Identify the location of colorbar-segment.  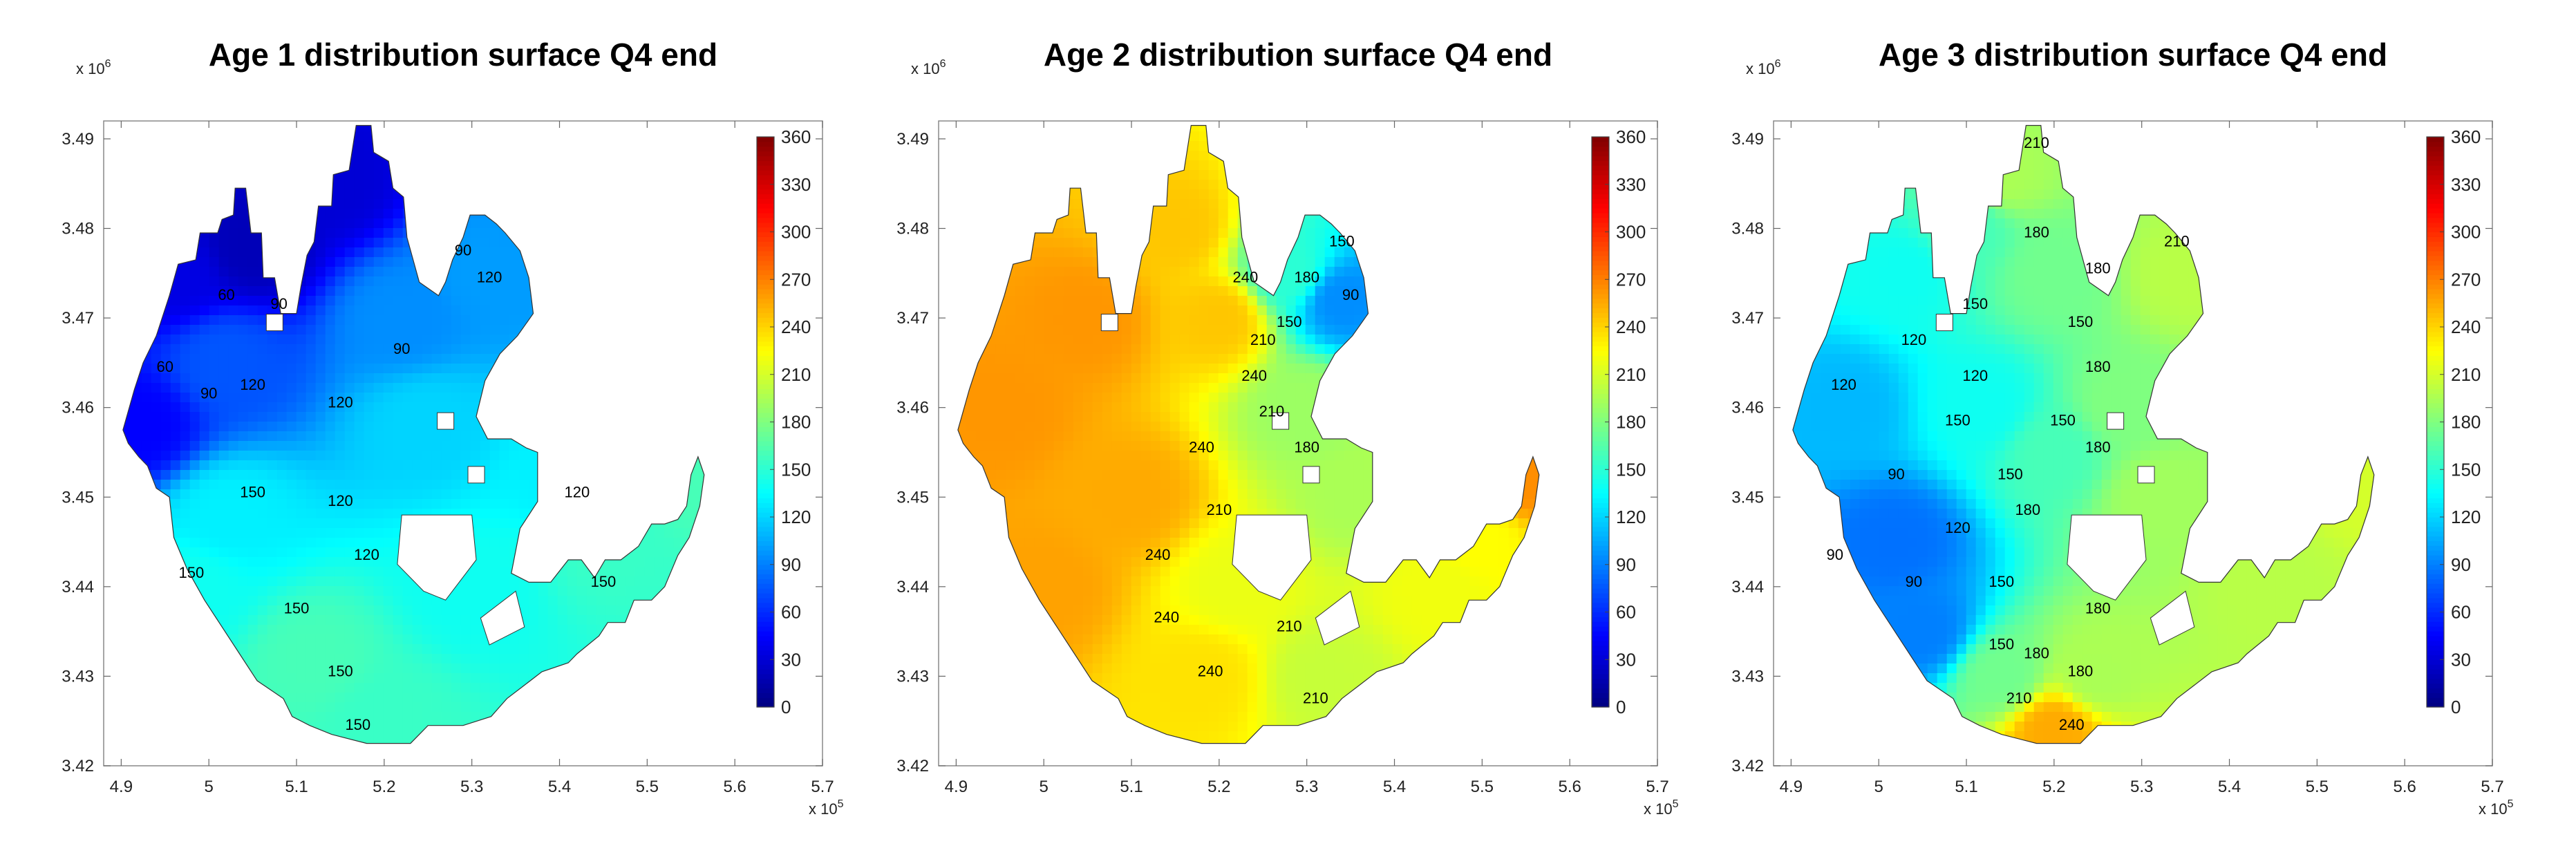
(765, 139).